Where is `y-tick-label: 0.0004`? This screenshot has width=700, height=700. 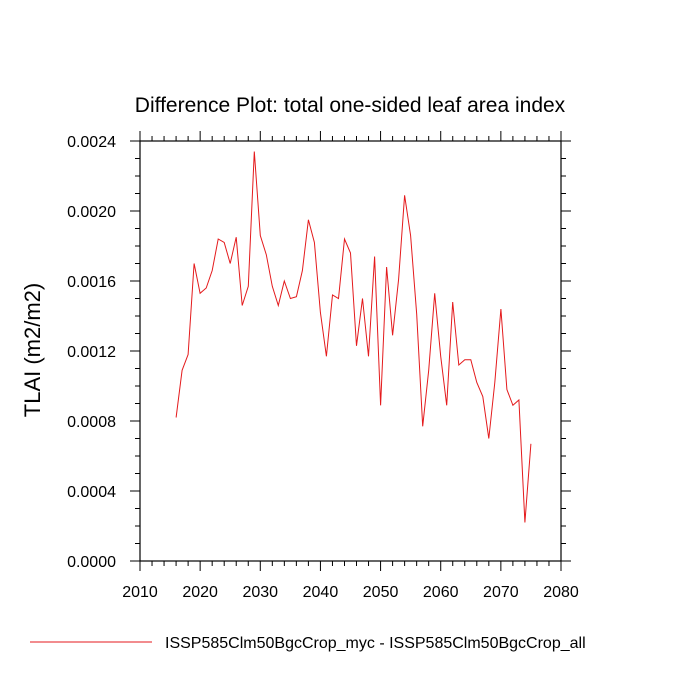 y-tick-label: 0.0004 is located at coordinates (91, 492).